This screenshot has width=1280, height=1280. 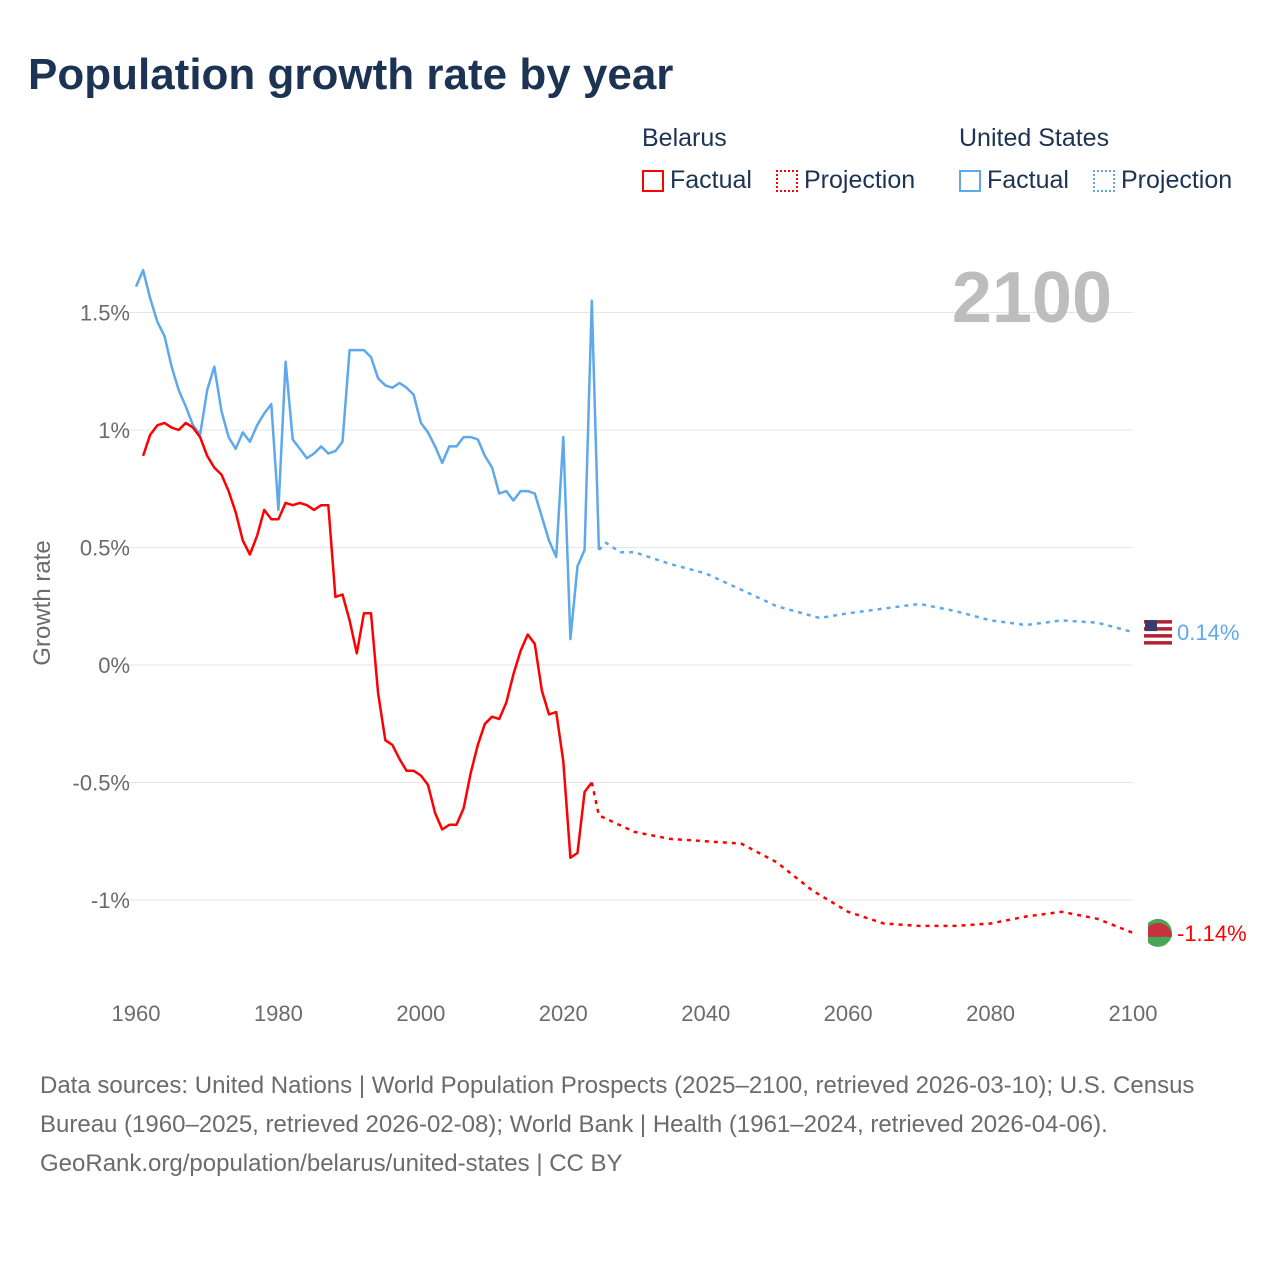 I want to click on x-tick-label: 2000, so click(x=420, y=1013).